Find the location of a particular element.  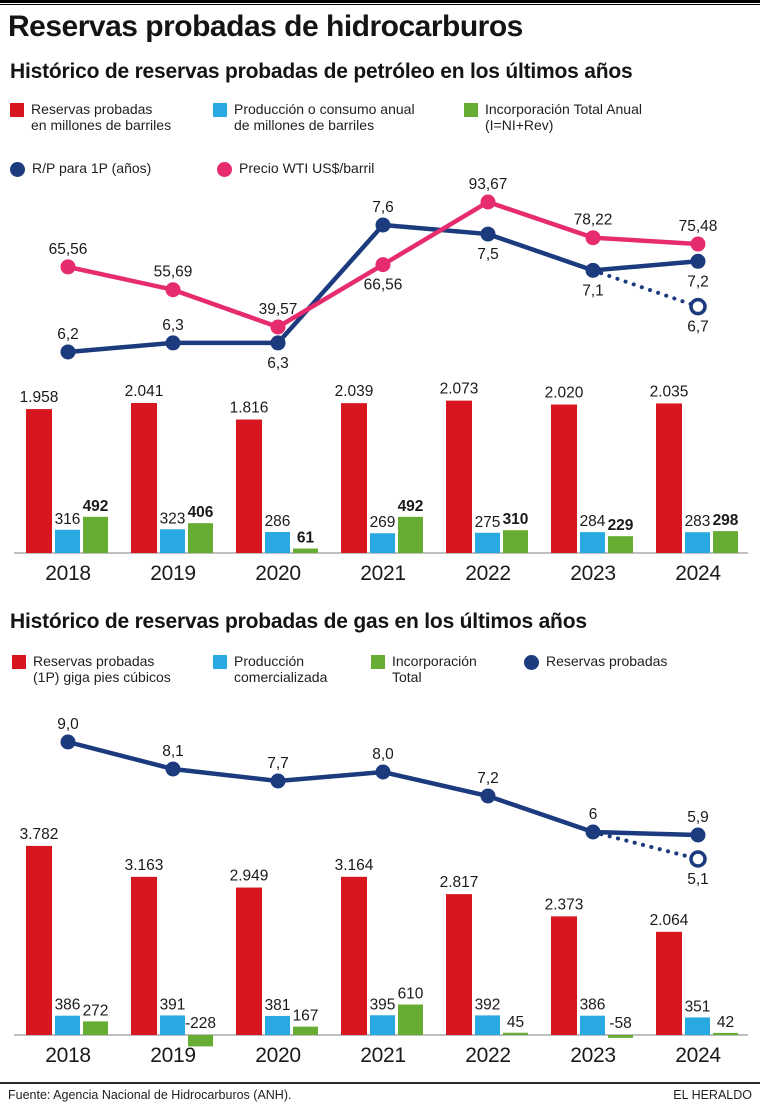

oil-bar-value-label: 2.035 is located at coordinates (669, 391).